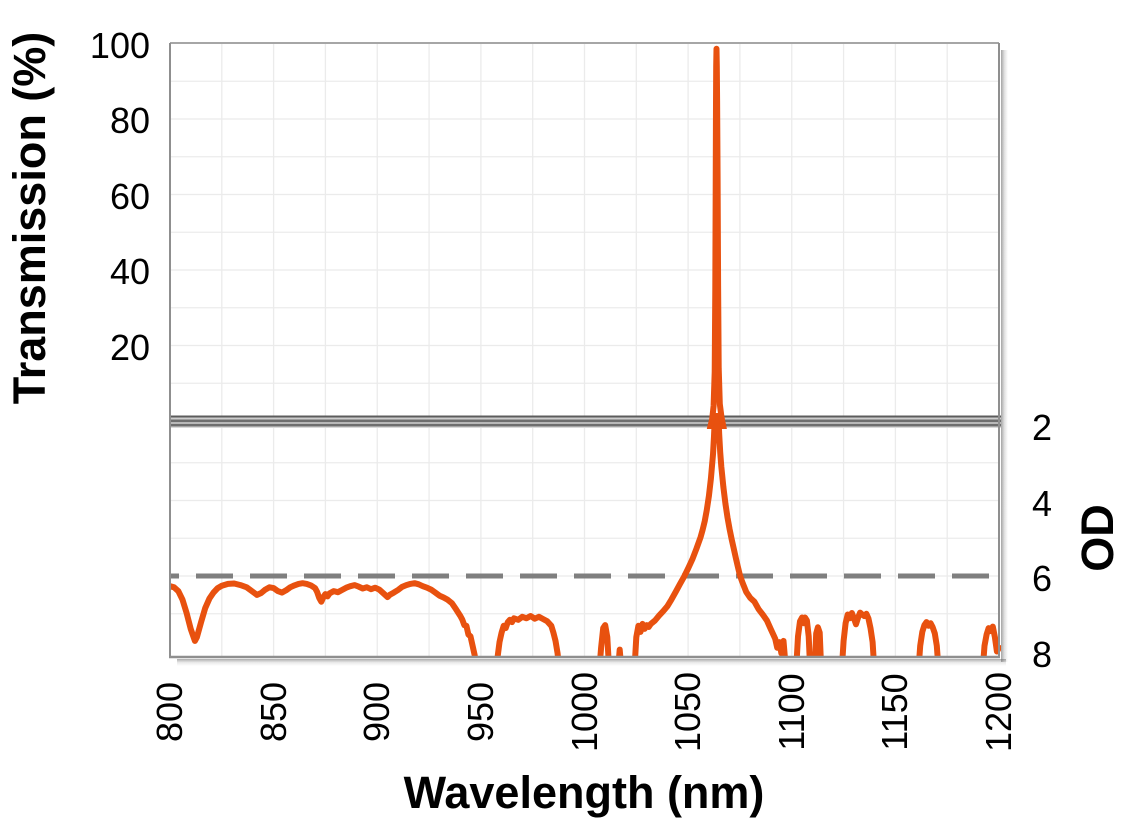 The image size is (1138, 826). Describe the element at coordinates (119, 45) in the screenshot. I see `transmission-tick-100: 100` at that location.